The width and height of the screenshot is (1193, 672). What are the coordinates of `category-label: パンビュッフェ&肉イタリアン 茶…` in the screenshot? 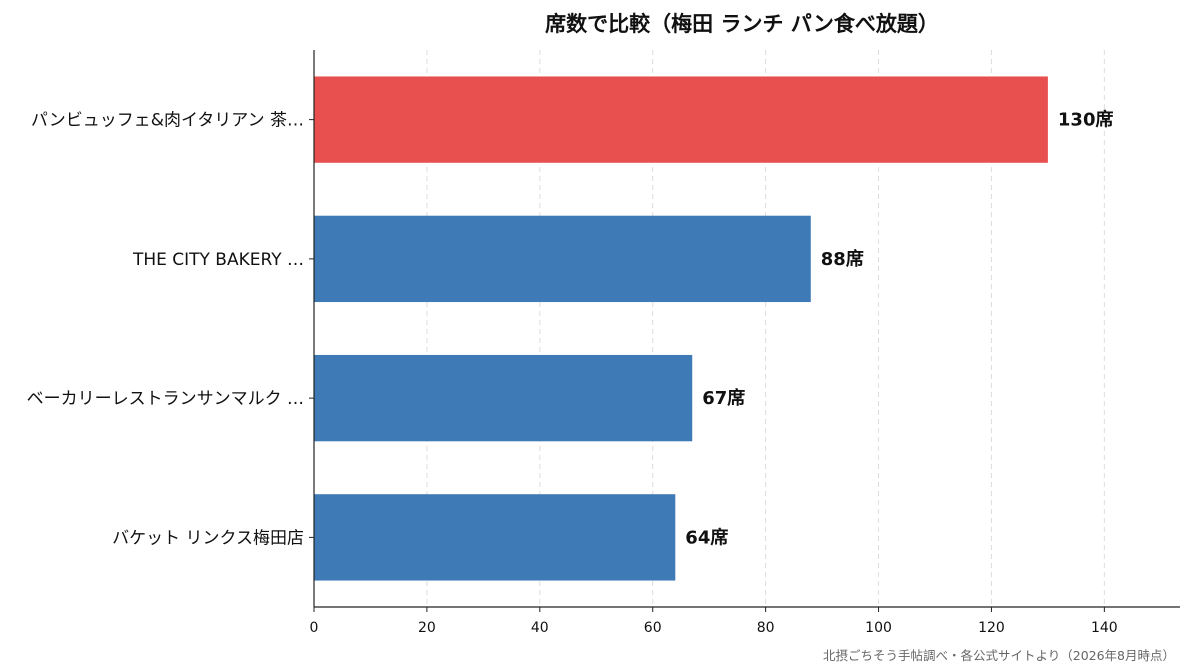 It's located at (167, 121).